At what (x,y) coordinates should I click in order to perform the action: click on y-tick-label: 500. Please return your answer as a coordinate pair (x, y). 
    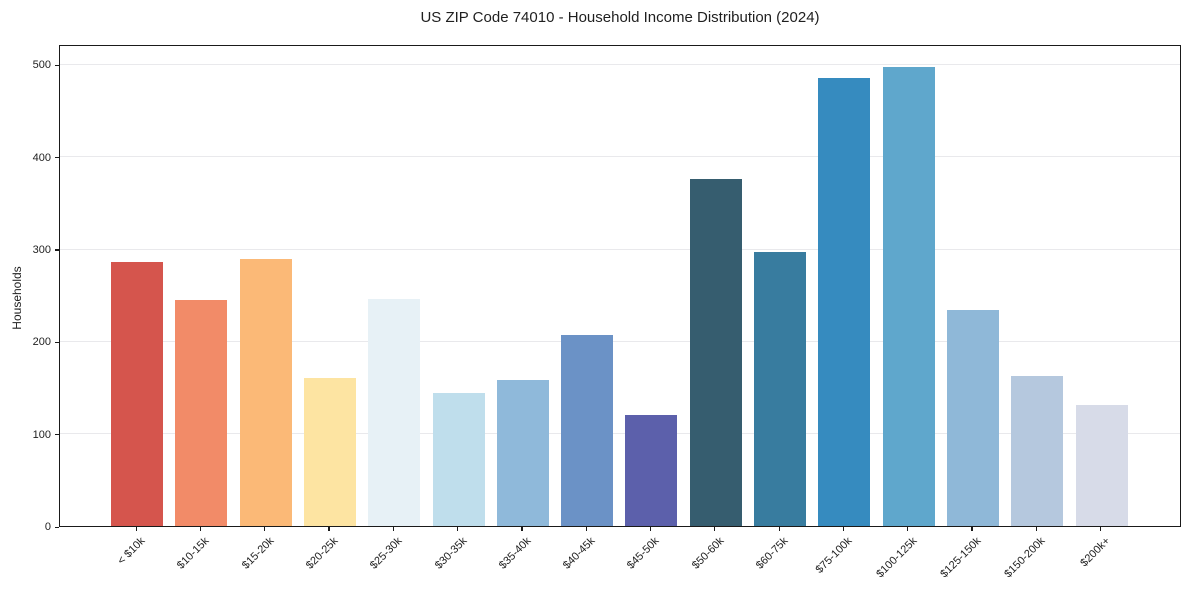
    Looking at the image, I should click on (41, 65).